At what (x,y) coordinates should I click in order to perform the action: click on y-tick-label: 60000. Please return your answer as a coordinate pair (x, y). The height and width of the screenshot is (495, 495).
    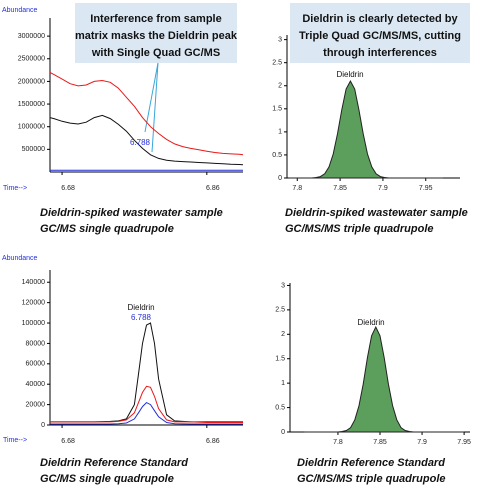
    Looking at the image, I should click on (36, 364).